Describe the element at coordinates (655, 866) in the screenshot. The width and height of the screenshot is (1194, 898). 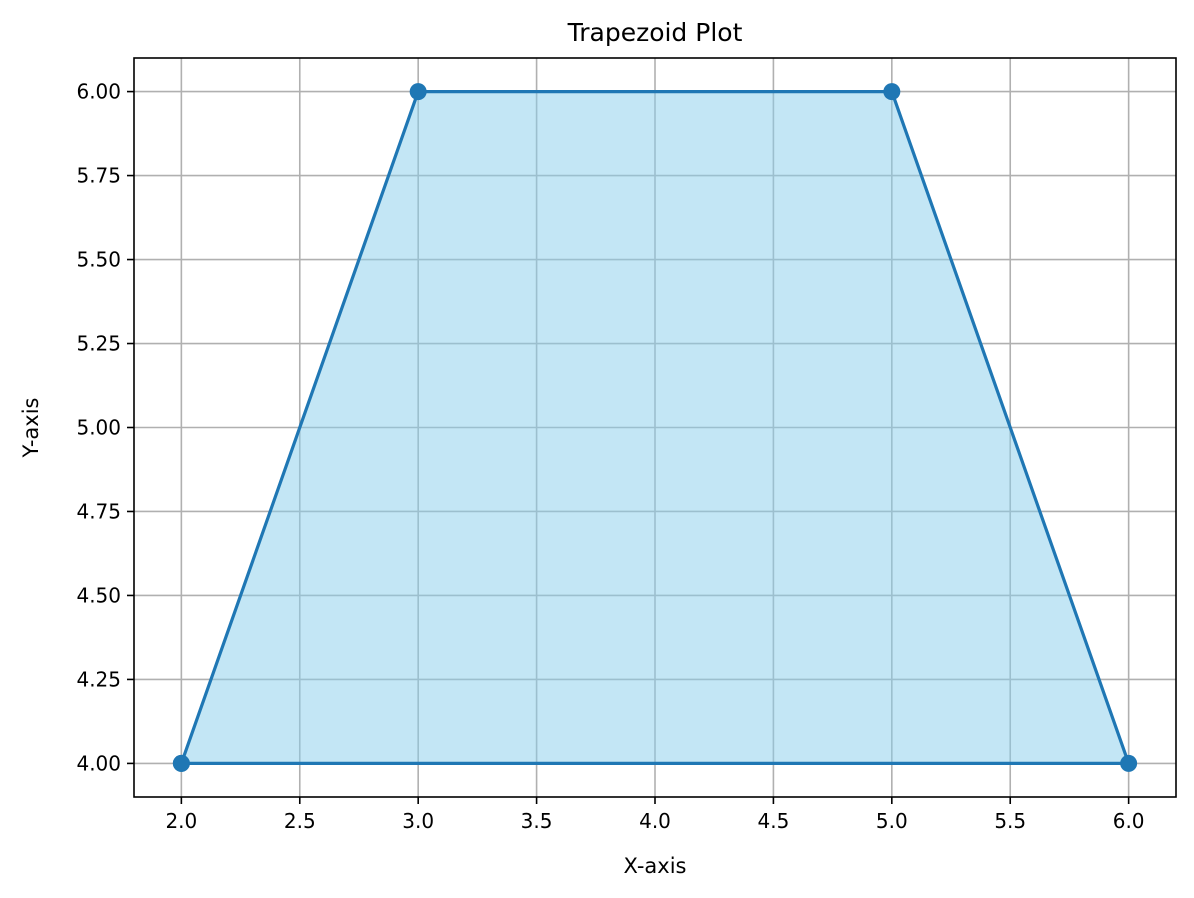
I see `x-axis-label: X-axis` at that location.